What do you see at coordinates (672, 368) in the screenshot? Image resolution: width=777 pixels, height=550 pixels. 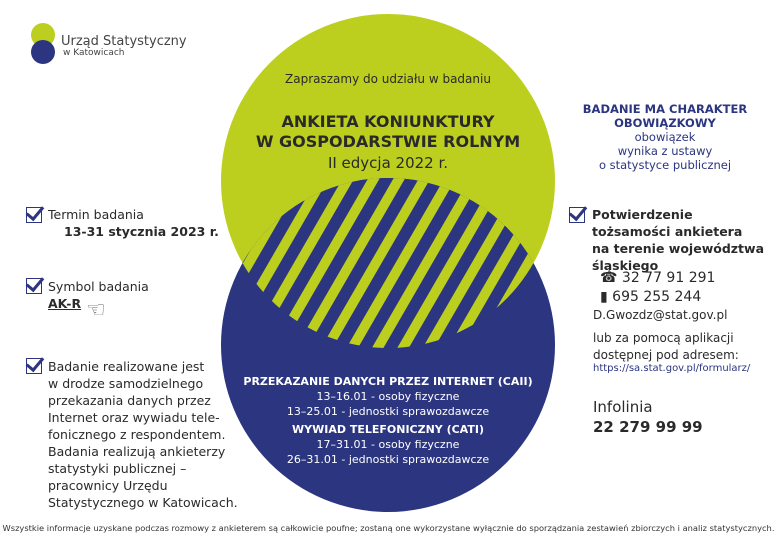 I see `form-url-link: https://sa.stat.gov.pl/formularz/` at bounding box center [672, 368].